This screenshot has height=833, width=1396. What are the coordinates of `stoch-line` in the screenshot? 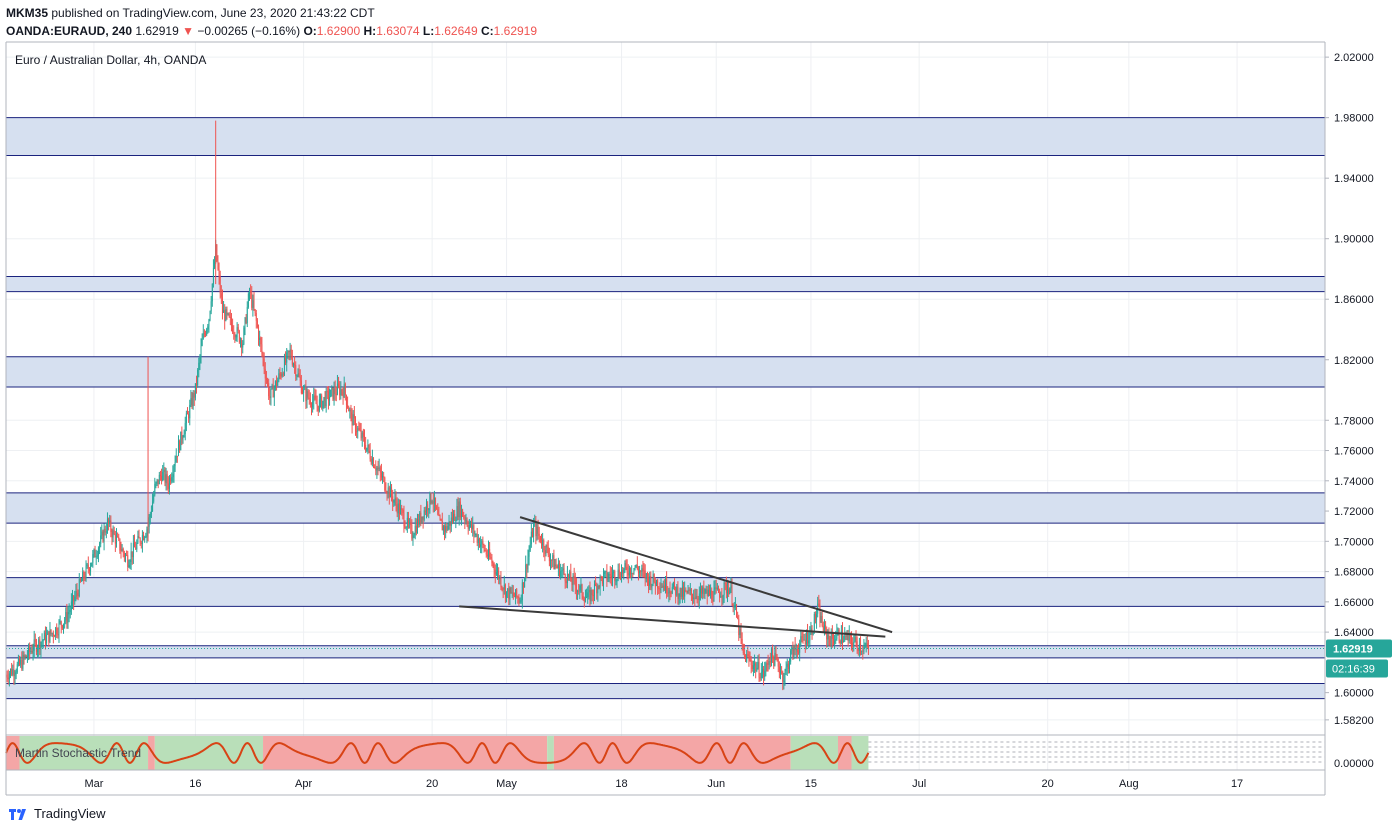 It's located at (437, 753).